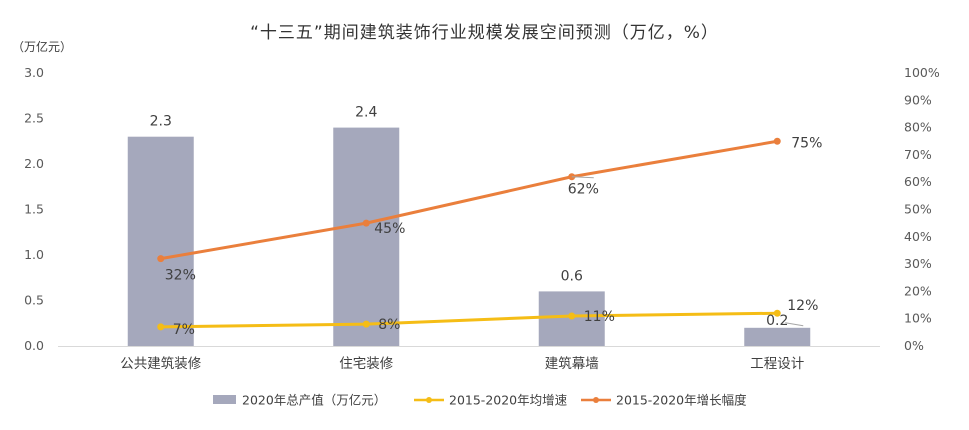 The image size is (969, 430). Describe the element at coordinates (572, 364) in the screenshot. I see `x-tick-label: 建筑幕墙` at that location.